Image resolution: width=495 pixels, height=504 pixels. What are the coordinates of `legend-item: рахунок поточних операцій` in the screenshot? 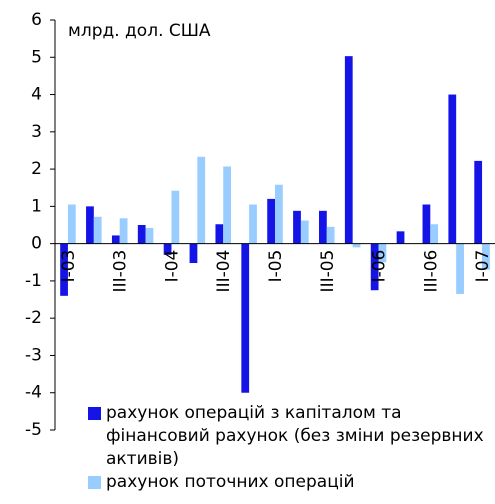 It's located at (290, 482).